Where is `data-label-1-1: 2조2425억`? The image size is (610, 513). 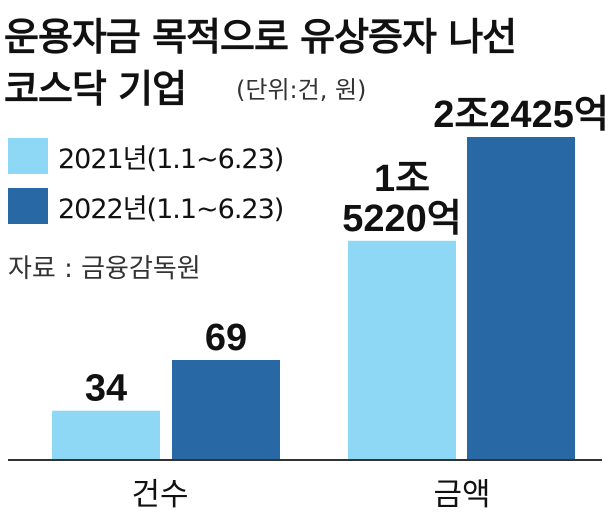
data-label-1-1: 2조2425억 is located at coordinates (521, 115).